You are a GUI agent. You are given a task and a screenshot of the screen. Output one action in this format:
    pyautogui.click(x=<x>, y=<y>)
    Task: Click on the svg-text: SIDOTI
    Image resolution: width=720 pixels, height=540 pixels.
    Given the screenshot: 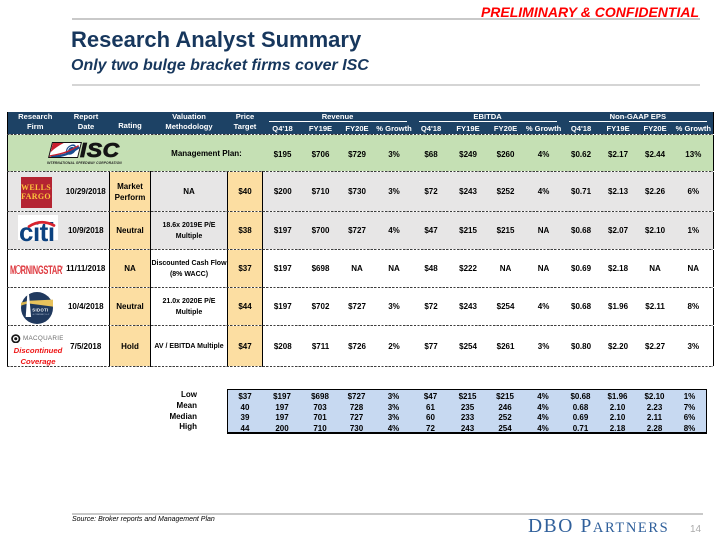 What is the action you would take?
    pyautogui.click(x=40, y=309)
    